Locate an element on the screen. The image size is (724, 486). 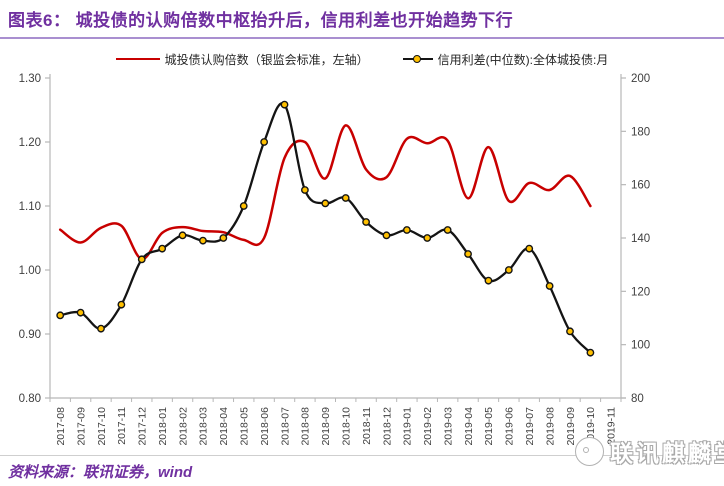
x-axis-label: 2018-06 is located at coordinates (265, 426).